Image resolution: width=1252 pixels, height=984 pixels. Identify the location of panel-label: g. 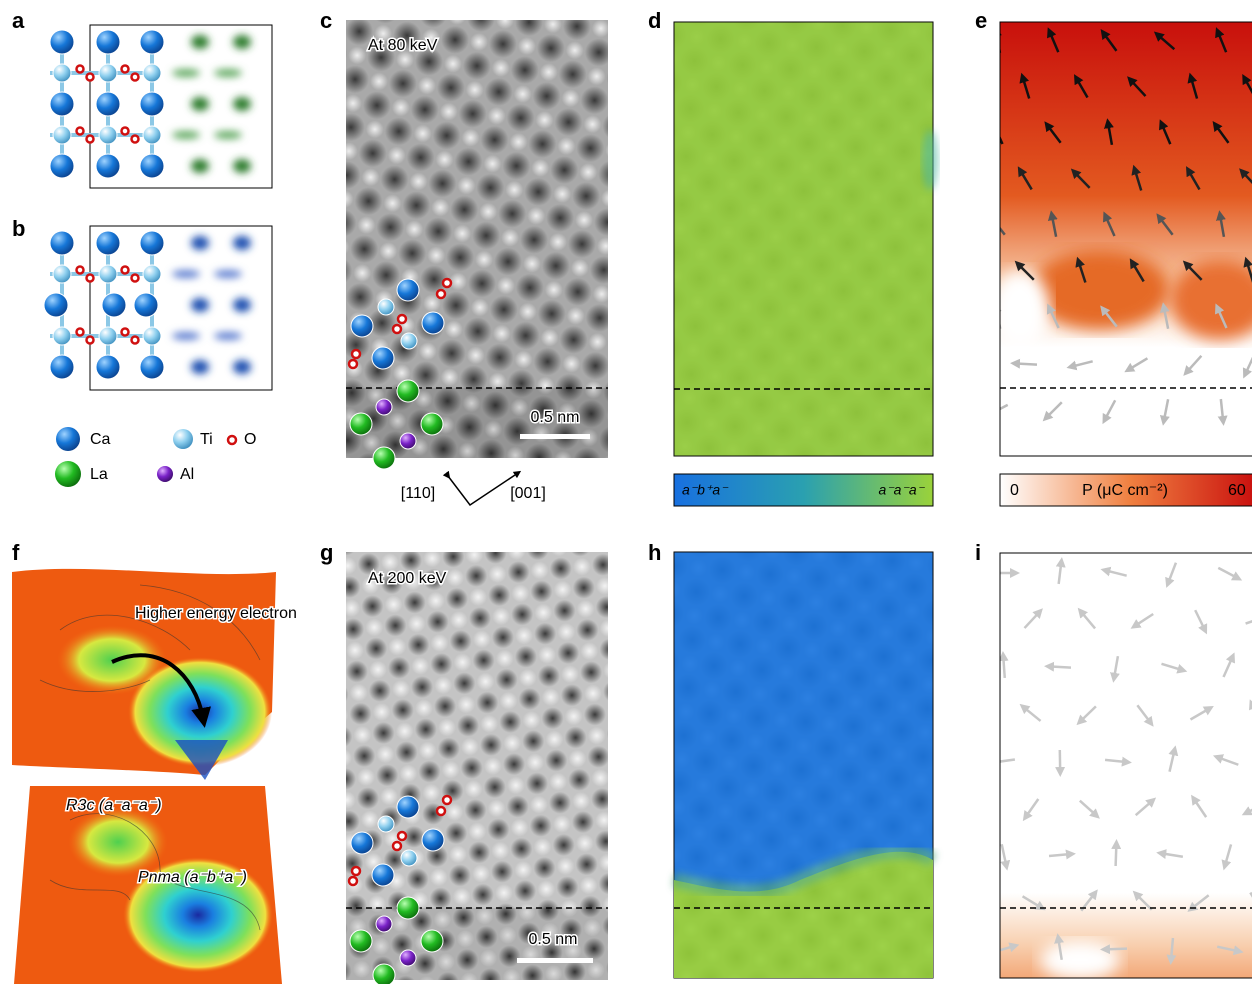
(326, 552).